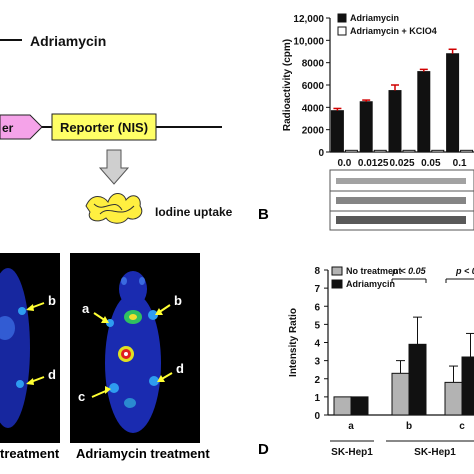  Describe the element at coordinates (317, 271) in the screenshot. I see `y-tick-label: 8` at that location.